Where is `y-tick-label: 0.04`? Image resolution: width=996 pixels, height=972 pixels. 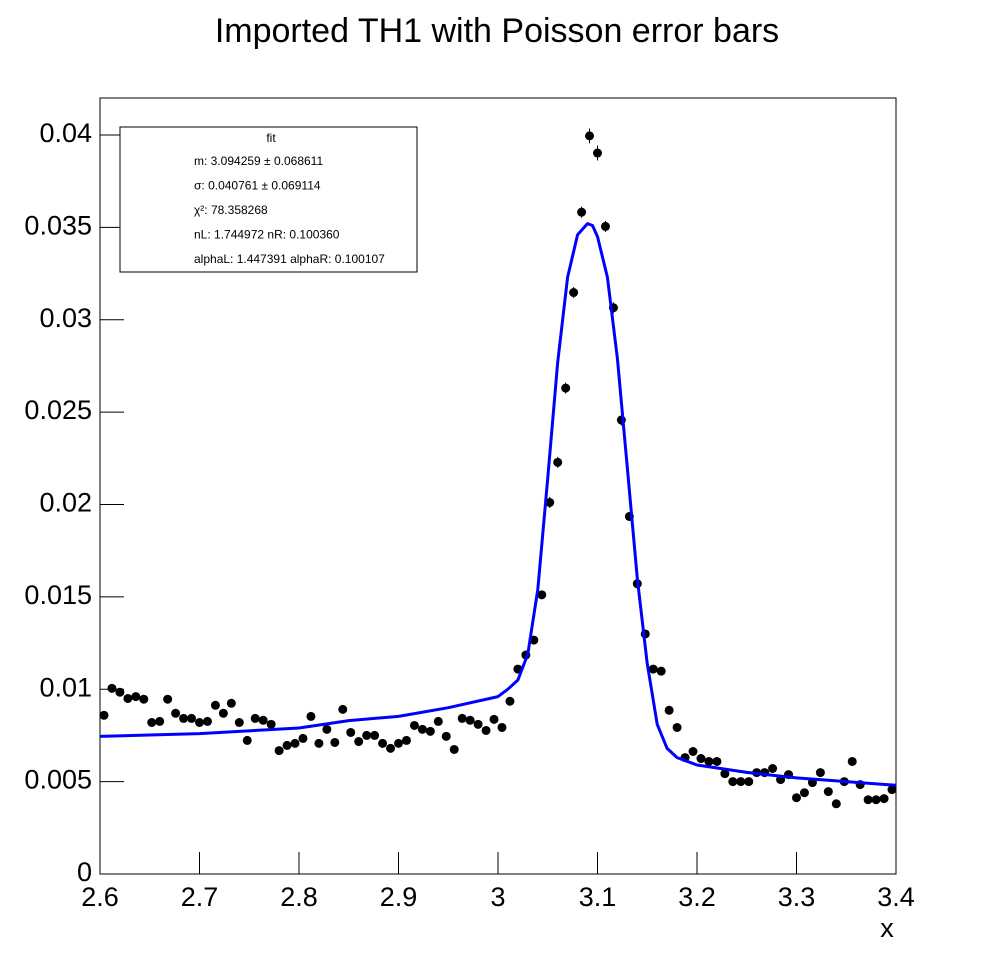
y-tick-label: 0.04 is located at coordinates (65, 133).